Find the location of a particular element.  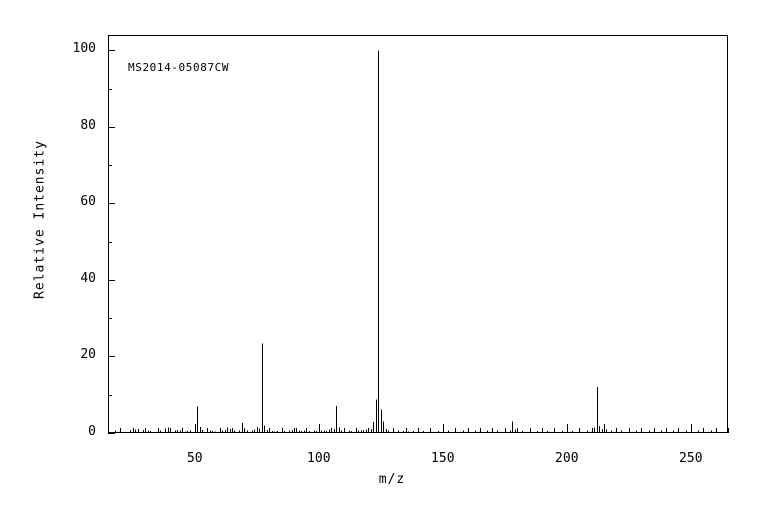

y-axis-minor-ticks is located at coordinates (110, 242).